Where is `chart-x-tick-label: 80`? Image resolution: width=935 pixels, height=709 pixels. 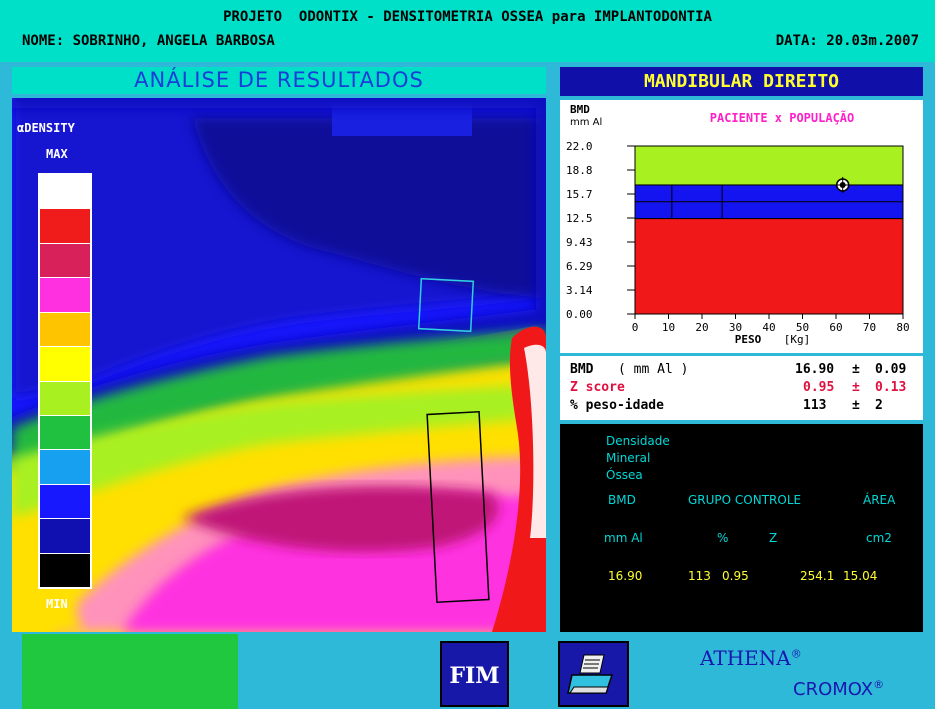 chart-x-tick-label: 80 is located at coordinates (902, 327).